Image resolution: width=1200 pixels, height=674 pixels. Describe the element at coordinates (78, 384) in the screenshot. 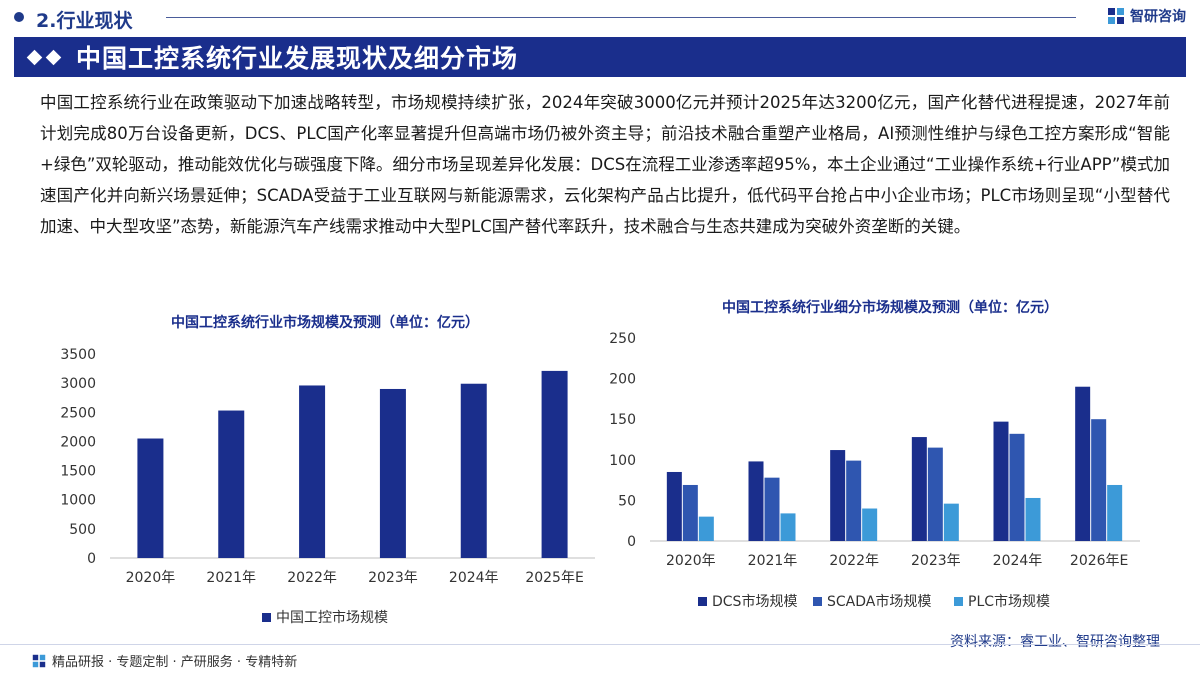

I see `y-tick-label: 3000` at that location.